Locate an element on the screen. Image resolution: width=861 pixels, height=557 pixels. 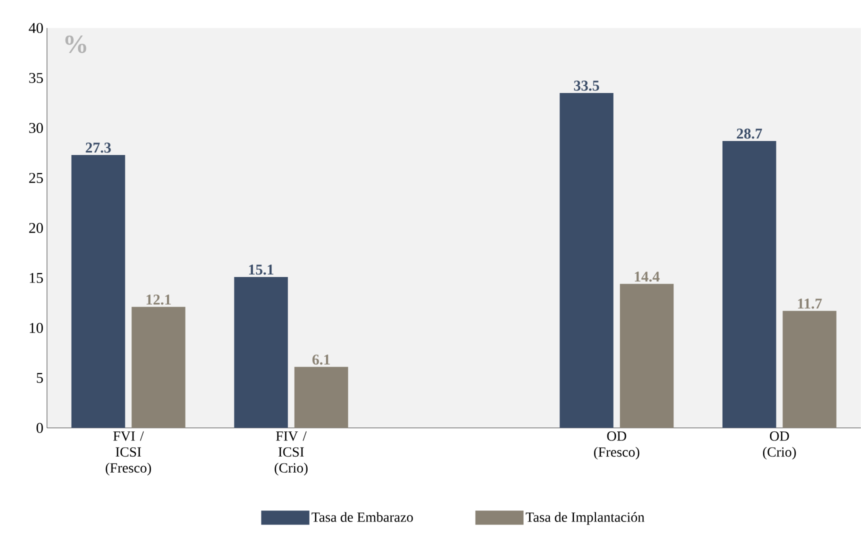
y-tick-label: 30 is located at coordinates (36, 128).